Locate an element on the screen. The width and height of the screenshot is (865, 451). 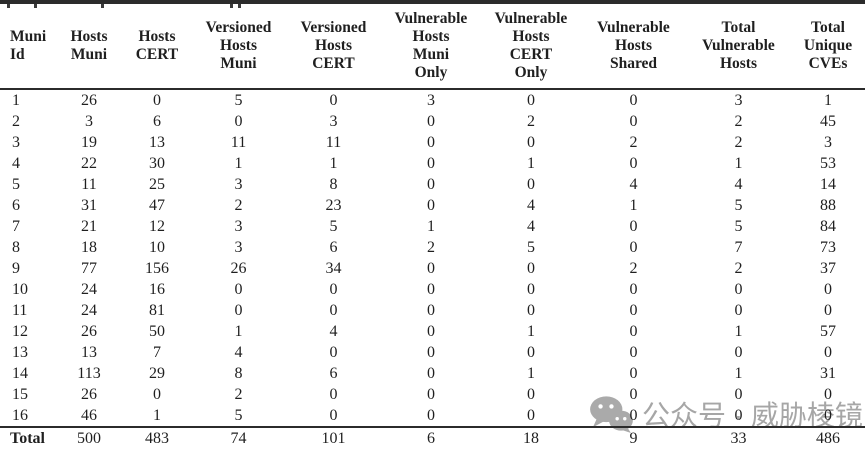
row-label-cell: 8 is located at coordinates (16, 247).